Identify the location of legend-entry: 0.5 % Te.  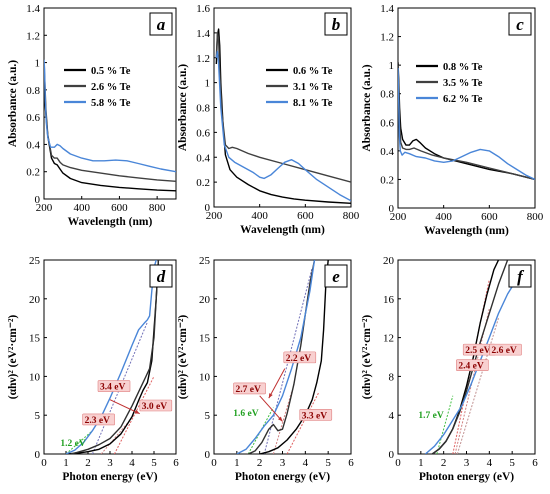
(111, 71).